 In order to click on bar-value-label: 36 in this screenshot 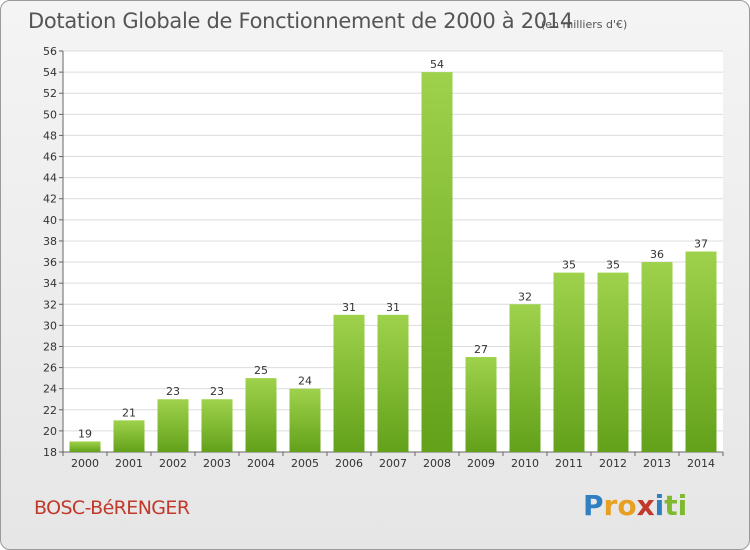, I will do `click(657, 254)`.